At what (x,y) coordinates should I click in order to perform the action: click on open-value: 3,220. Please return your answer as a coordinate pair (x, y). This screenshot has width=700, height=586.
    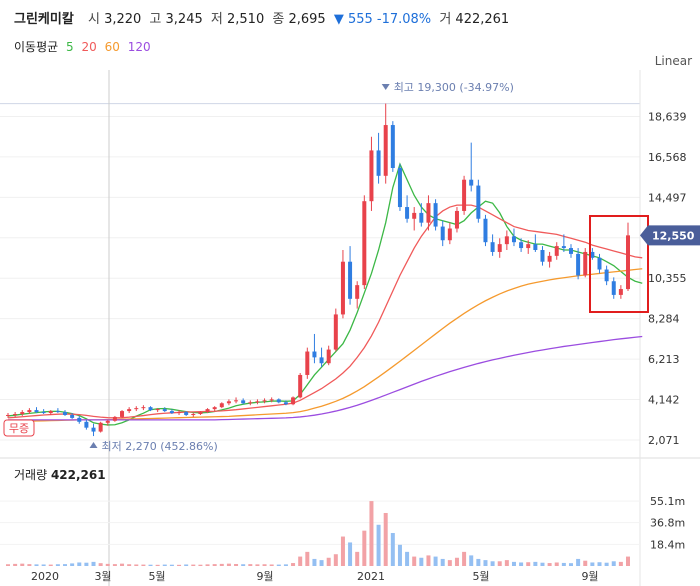
    Looking at the image, I should click on (123, 19).